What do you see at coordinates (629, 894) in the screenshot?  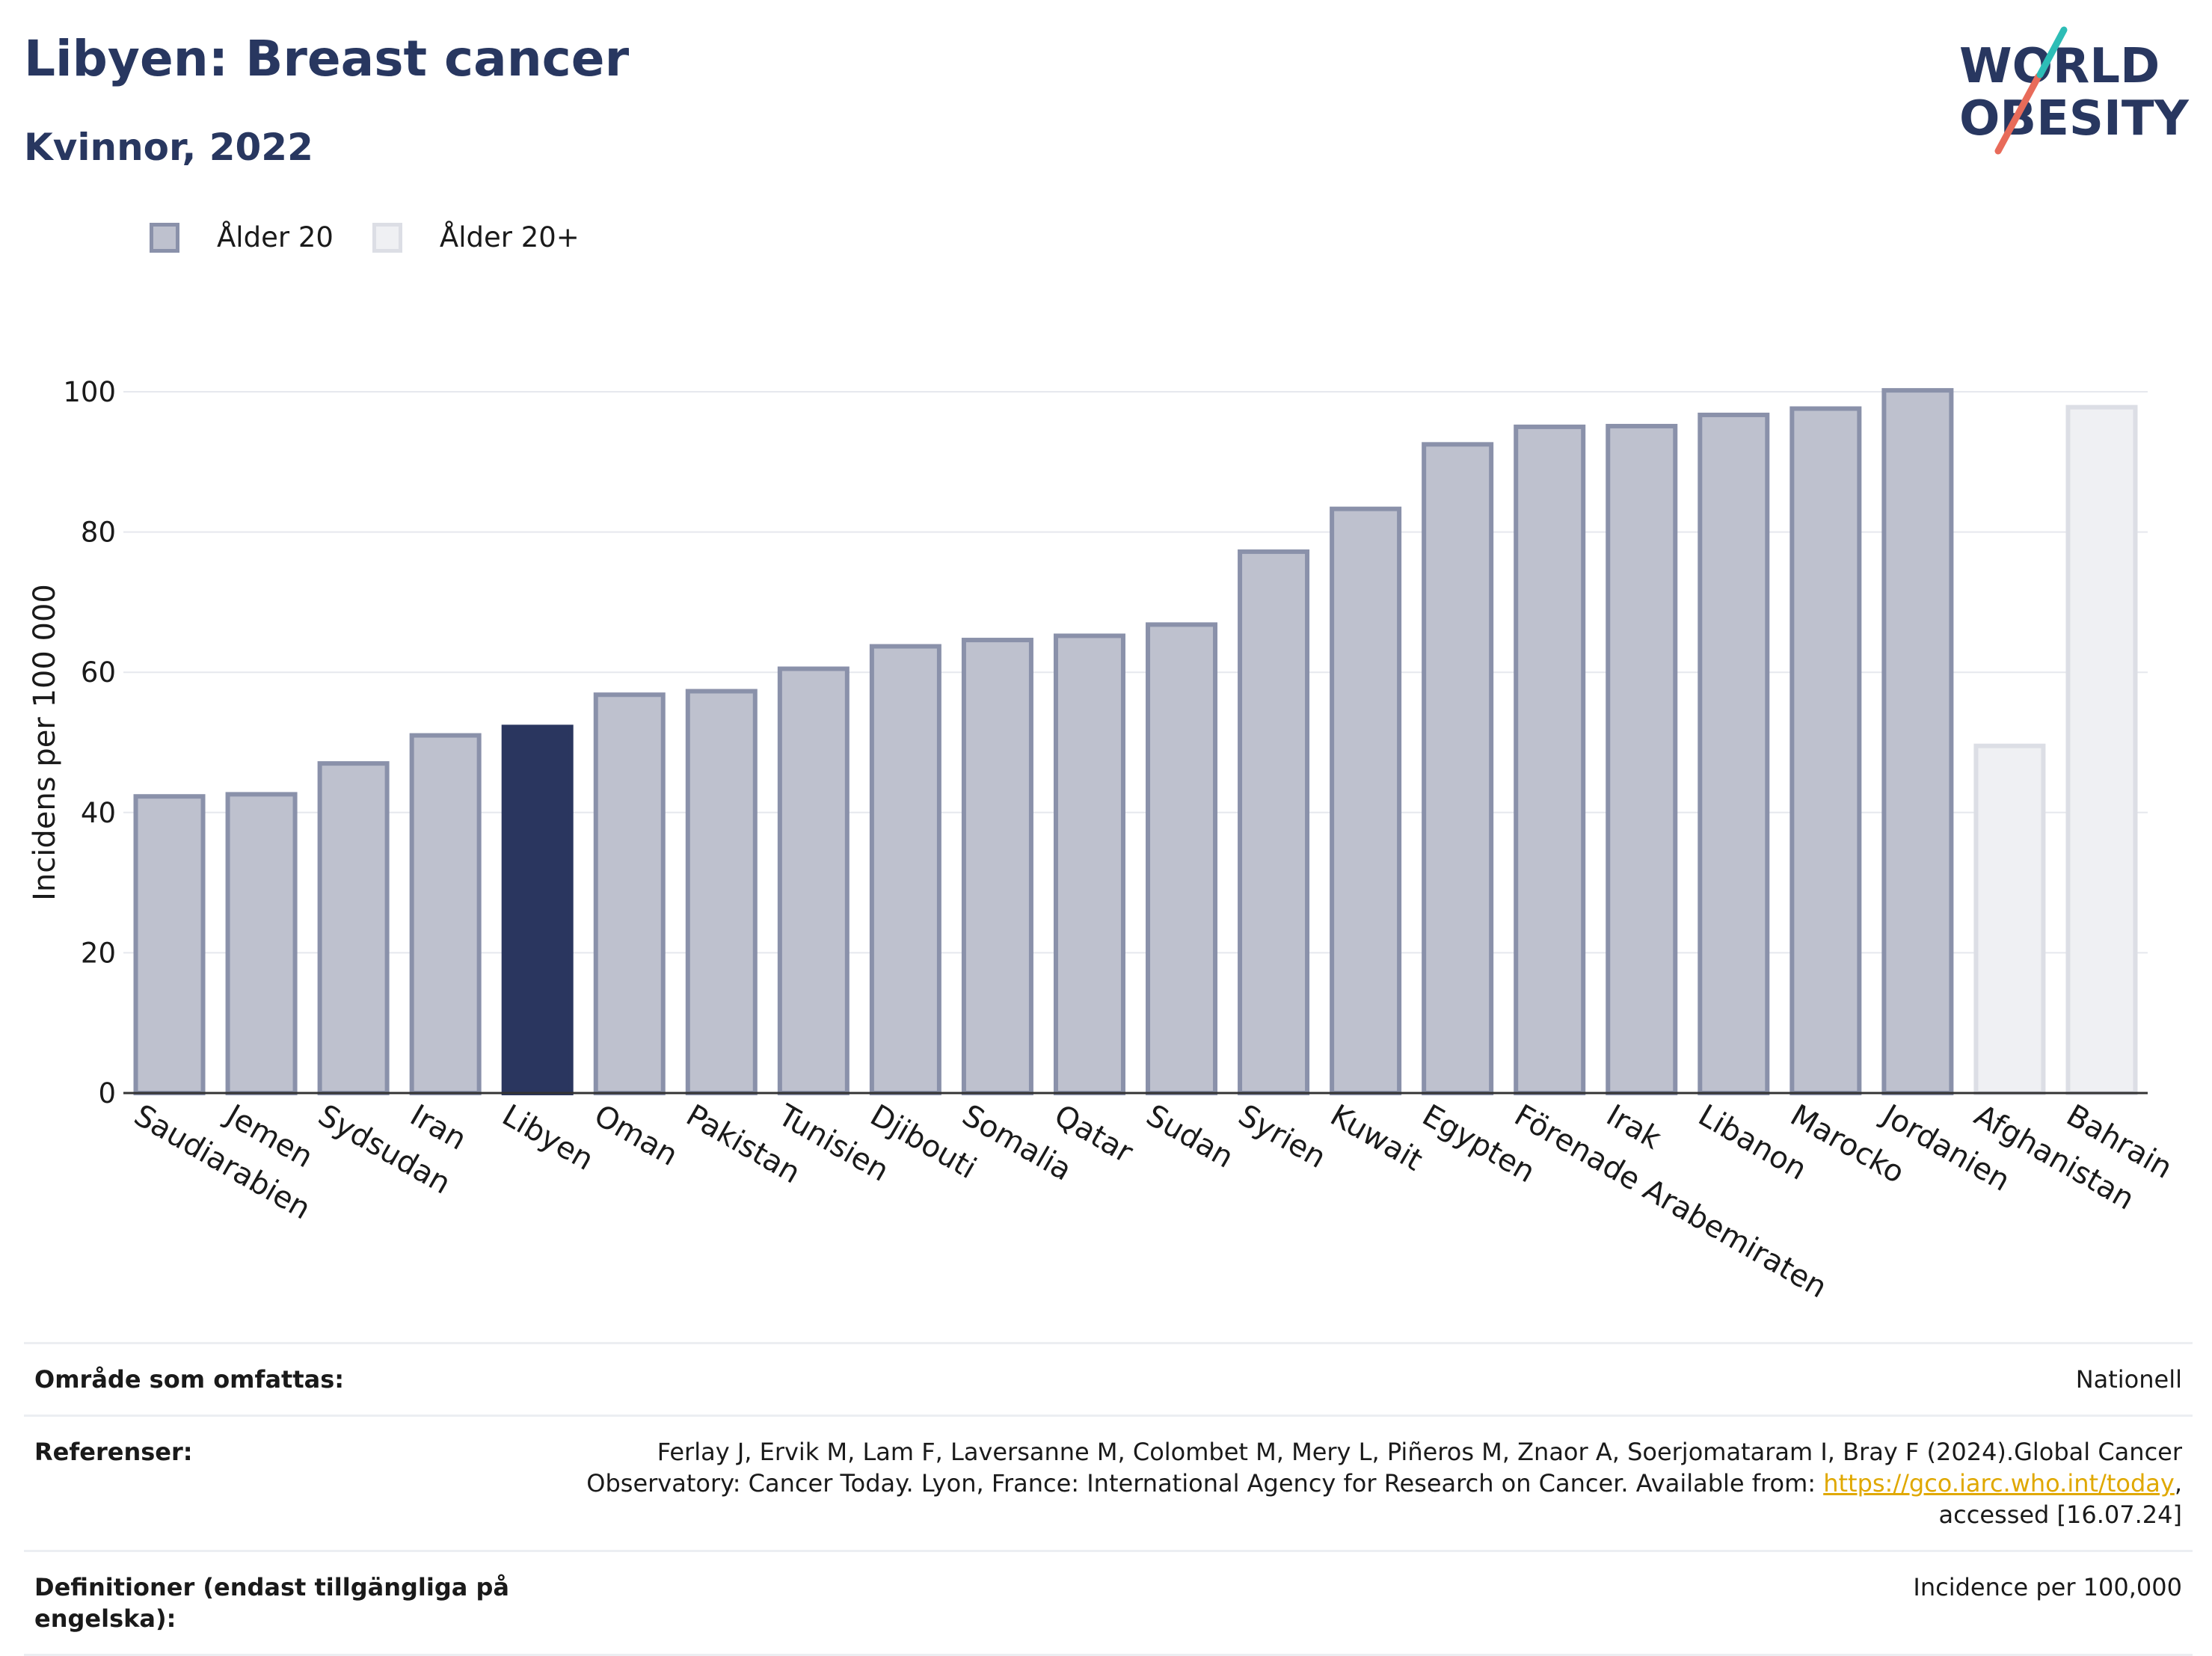 I see `bar-oman` at bounding box center [629, 894].